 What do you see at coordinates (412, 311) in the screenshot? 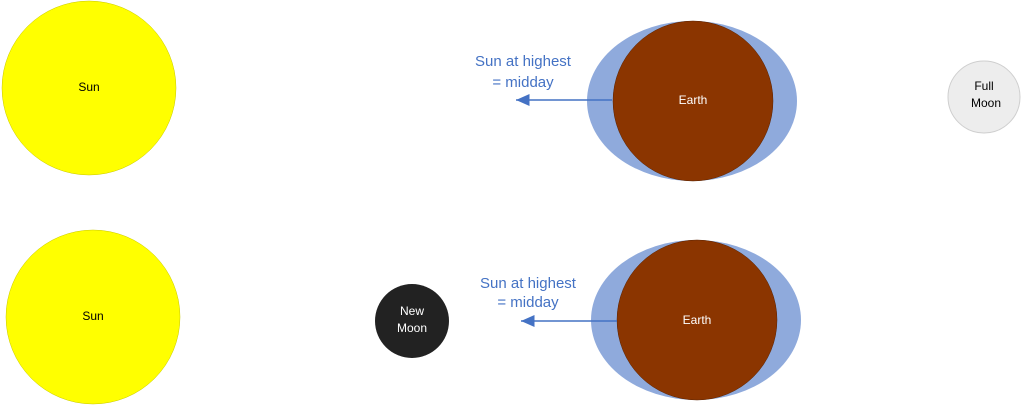
I see `moon-label: New` at bounding box center [412, 311].